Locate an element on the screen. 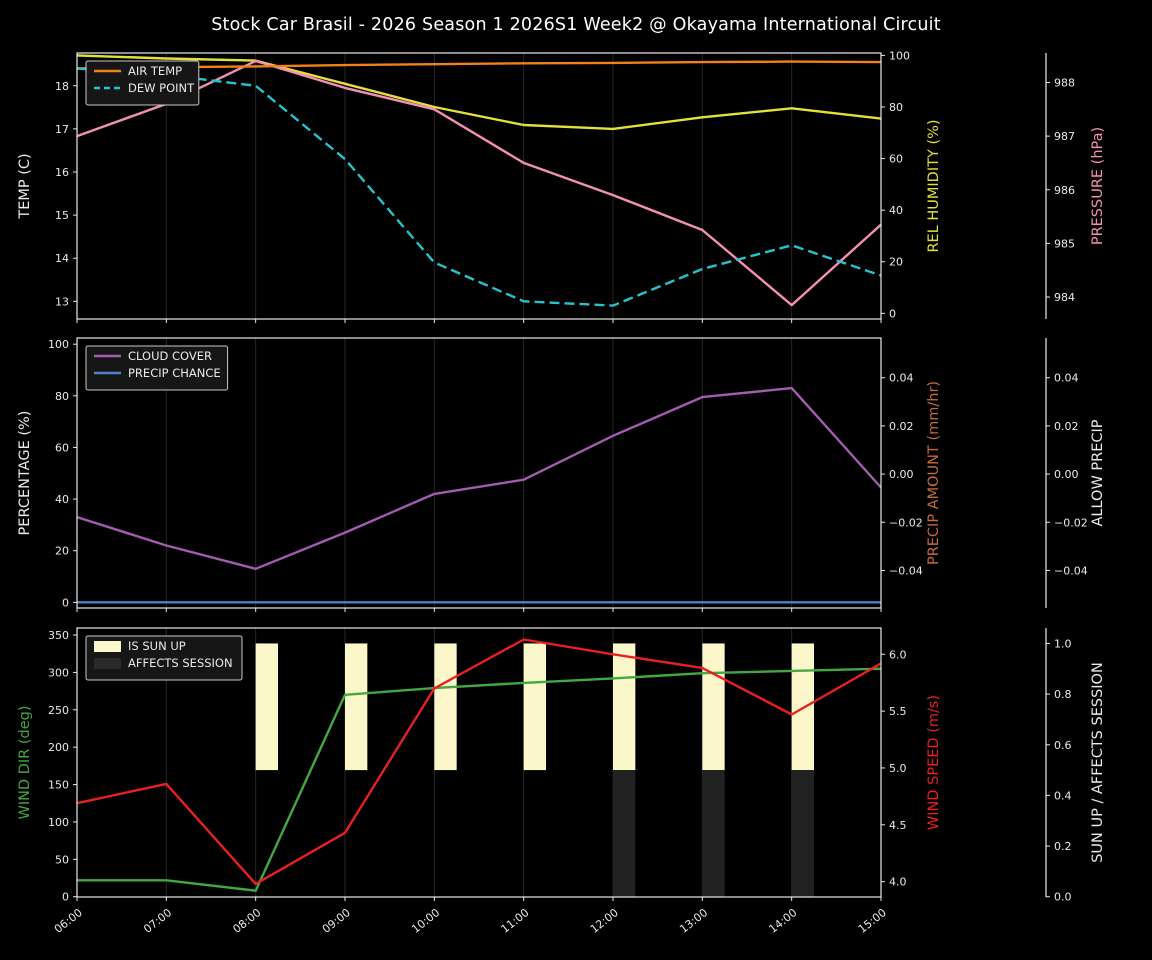 The width and height of the screenshot is (1152, 960). y-tick-label: 200 is located at coordinates (58, 747).